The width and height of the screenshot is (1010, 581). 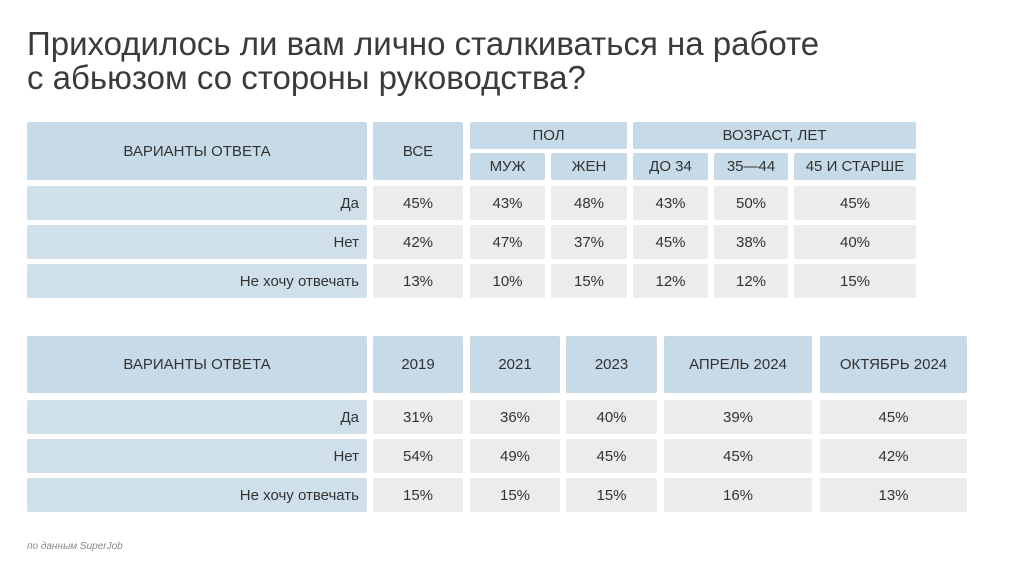 What do you see at coordinates (589, 242) in the screenshot?
I see `data-cell: 37%` at bounding box center [589, 242].